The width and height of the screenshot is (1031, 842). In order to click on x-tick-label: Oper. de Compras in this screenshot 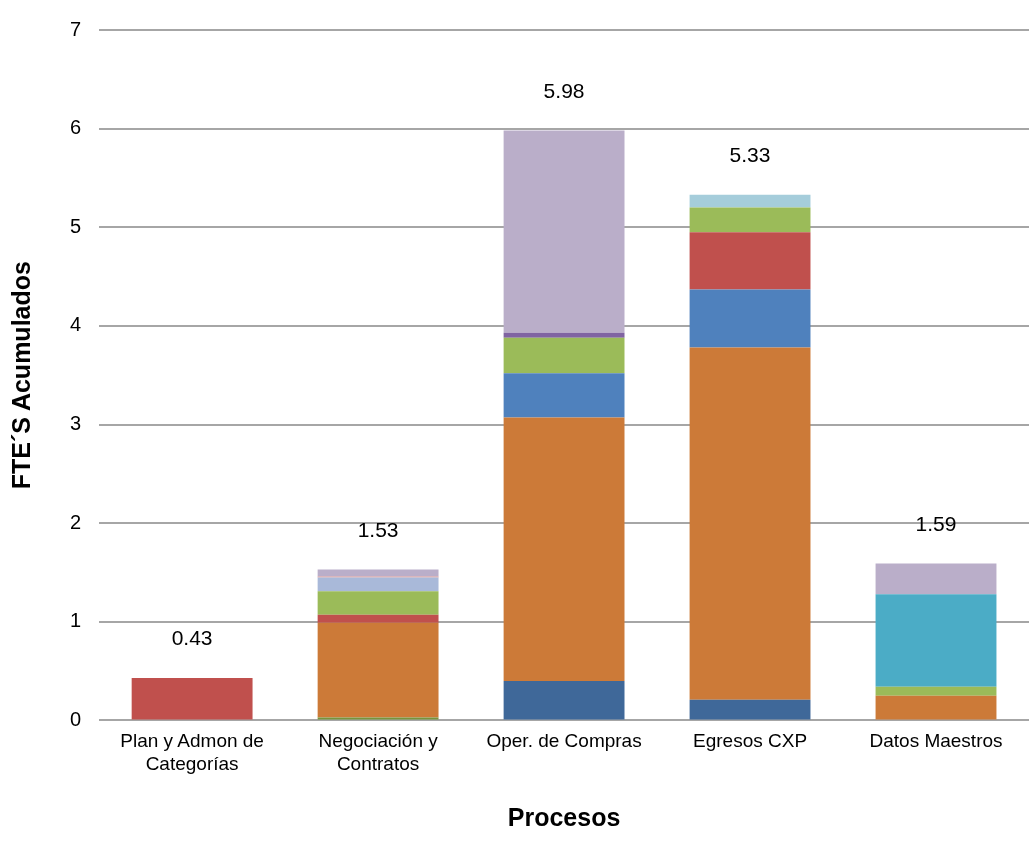, I will do `click(564, 741)`.